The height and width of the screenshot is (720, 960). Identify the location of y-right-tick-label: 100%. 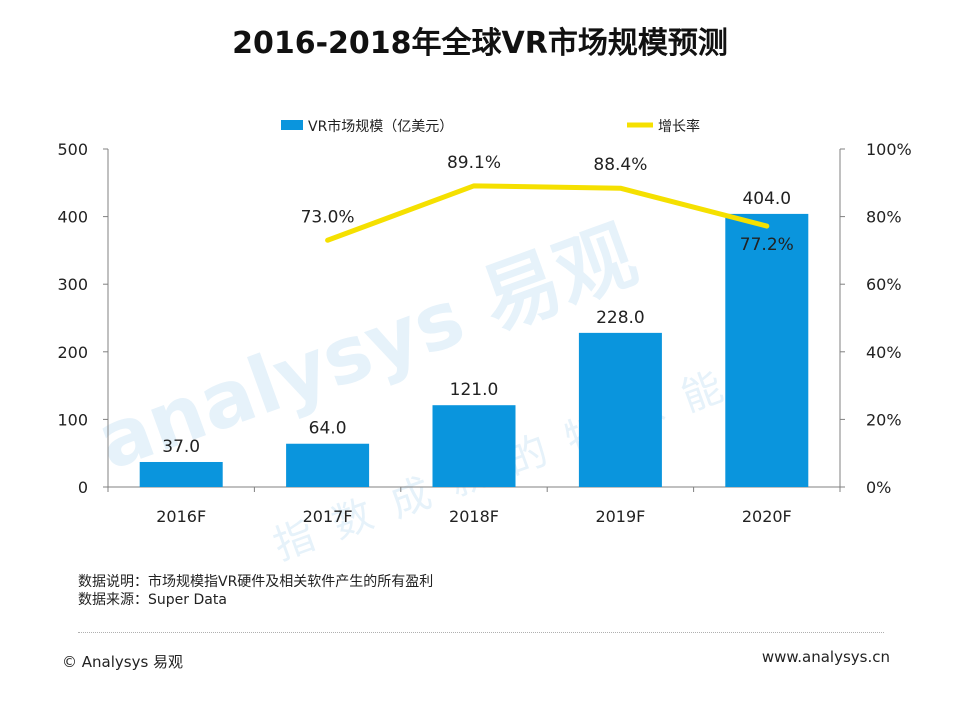
(889, 149).